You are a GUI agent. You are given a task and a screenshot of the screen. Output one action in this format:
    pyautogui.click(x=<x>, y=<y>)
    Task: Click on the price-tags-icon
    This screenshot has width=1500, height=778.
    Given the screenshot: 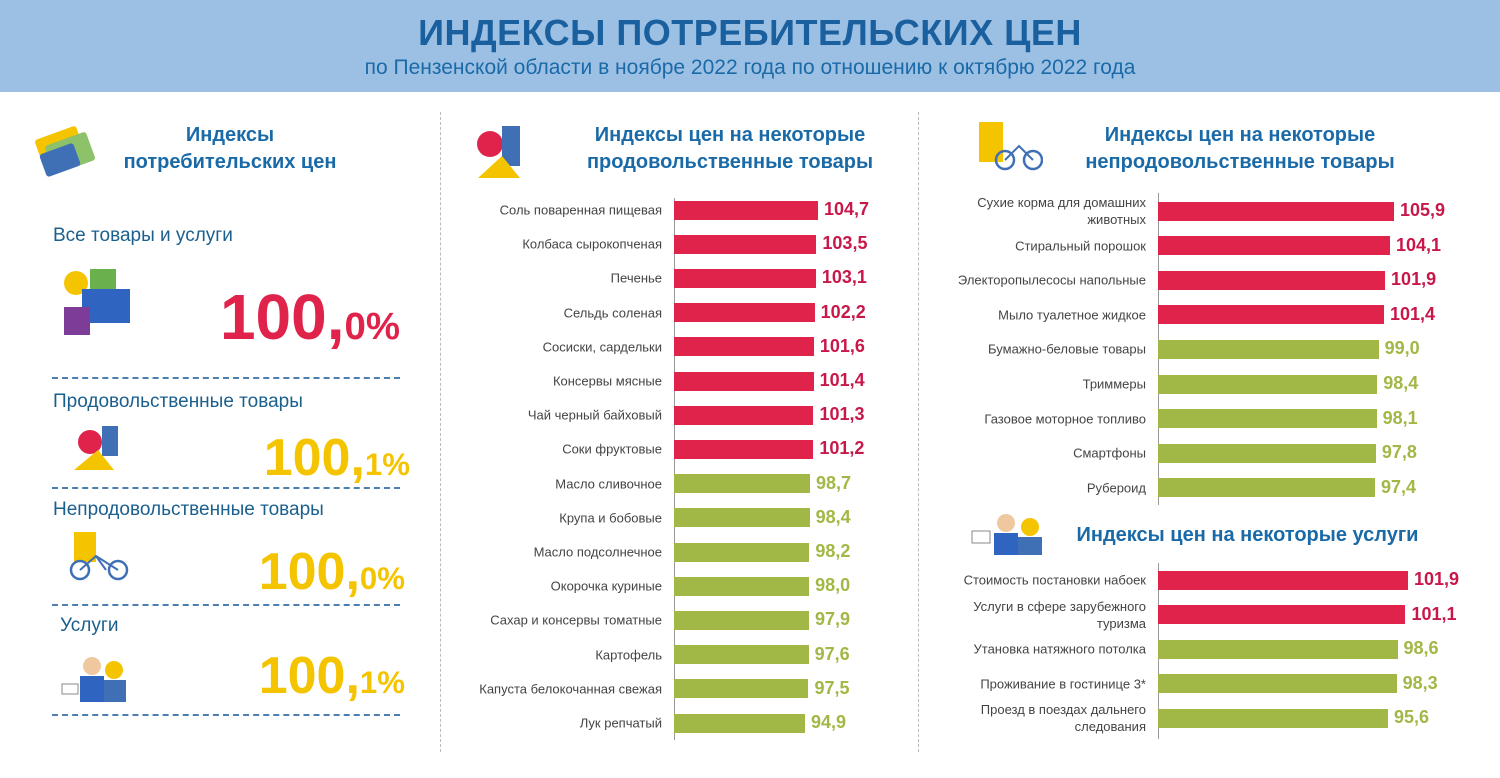 What is the action you would take?
    pyautogui.click(x=65, y=151)
    